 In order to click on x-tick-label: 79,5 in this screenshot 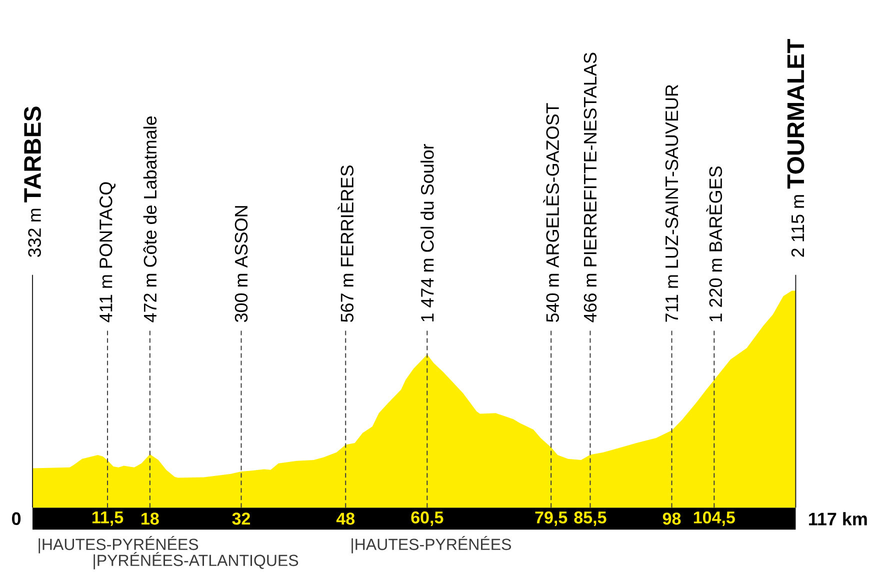, I will do `click(551, 518)`.